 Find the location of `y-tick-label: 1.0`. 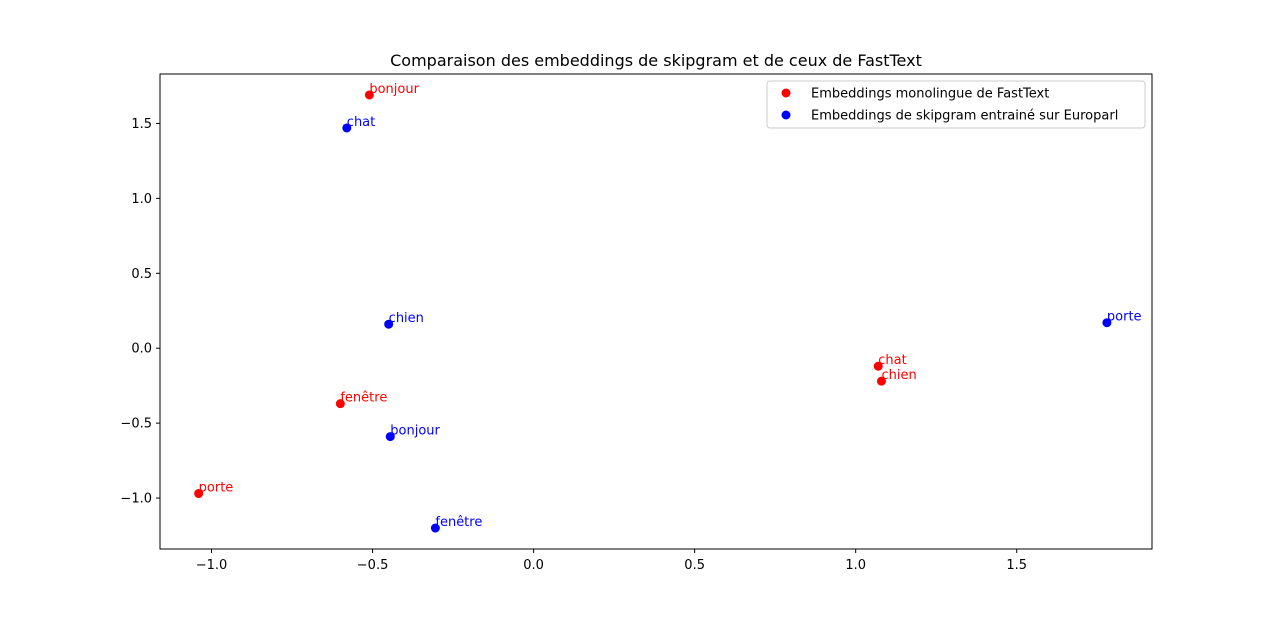

y-tick-label: 1.0 is located at coordinates (141, 199).